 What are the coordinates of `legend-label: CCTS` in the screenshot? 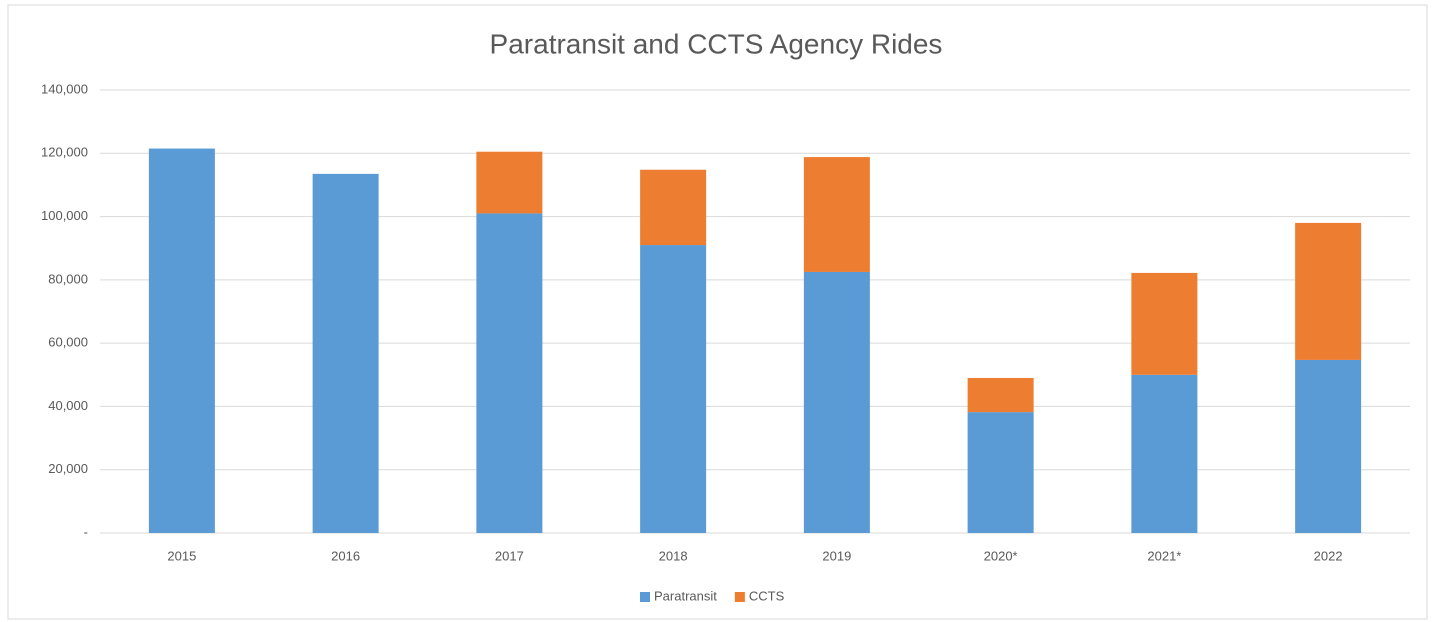 It's located at (767, 595).